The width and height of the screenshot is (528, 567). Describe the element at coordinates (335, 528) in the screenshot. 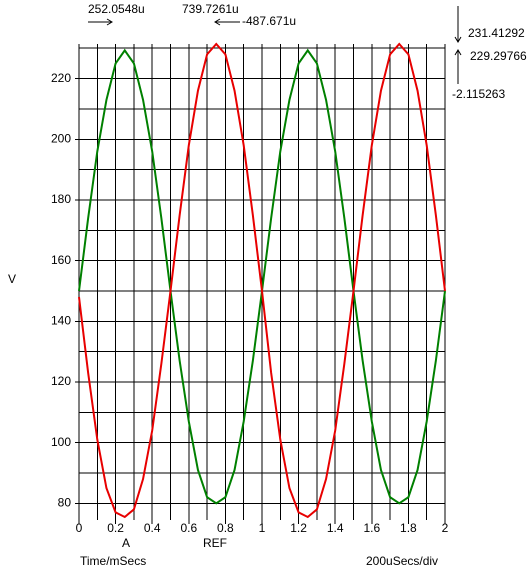

I see `x-tick-label: 1.4` at that location.